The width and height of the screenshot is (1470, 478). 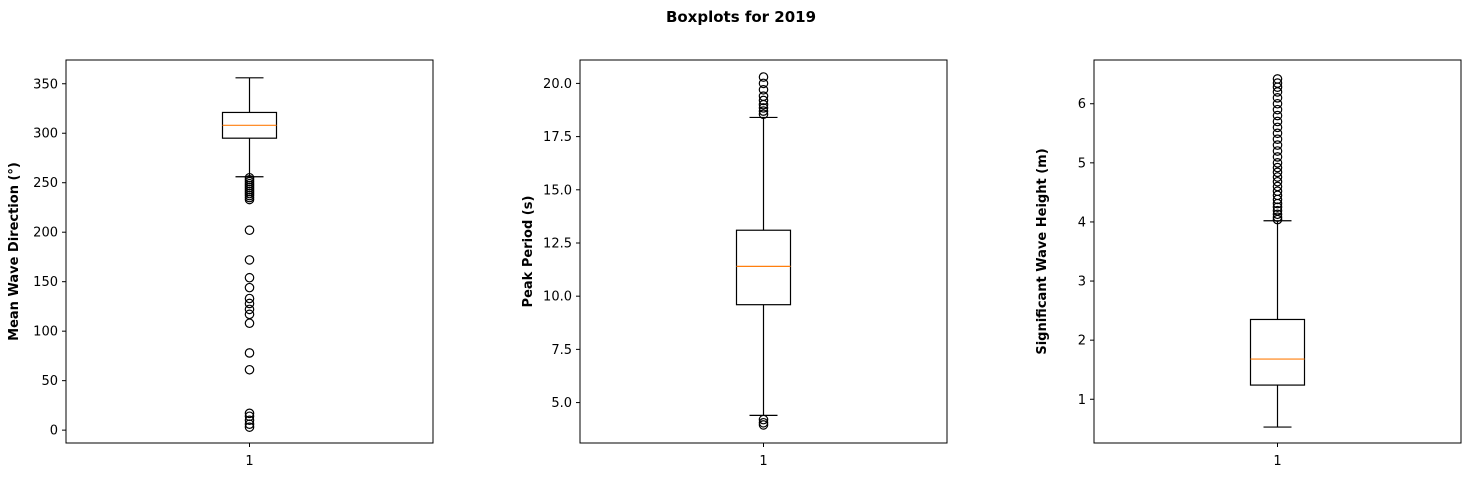 What do you see at coordinates (45, 183) in the screenshot?
I see `y-tick-label: 250` at bounding box center [45, 183].